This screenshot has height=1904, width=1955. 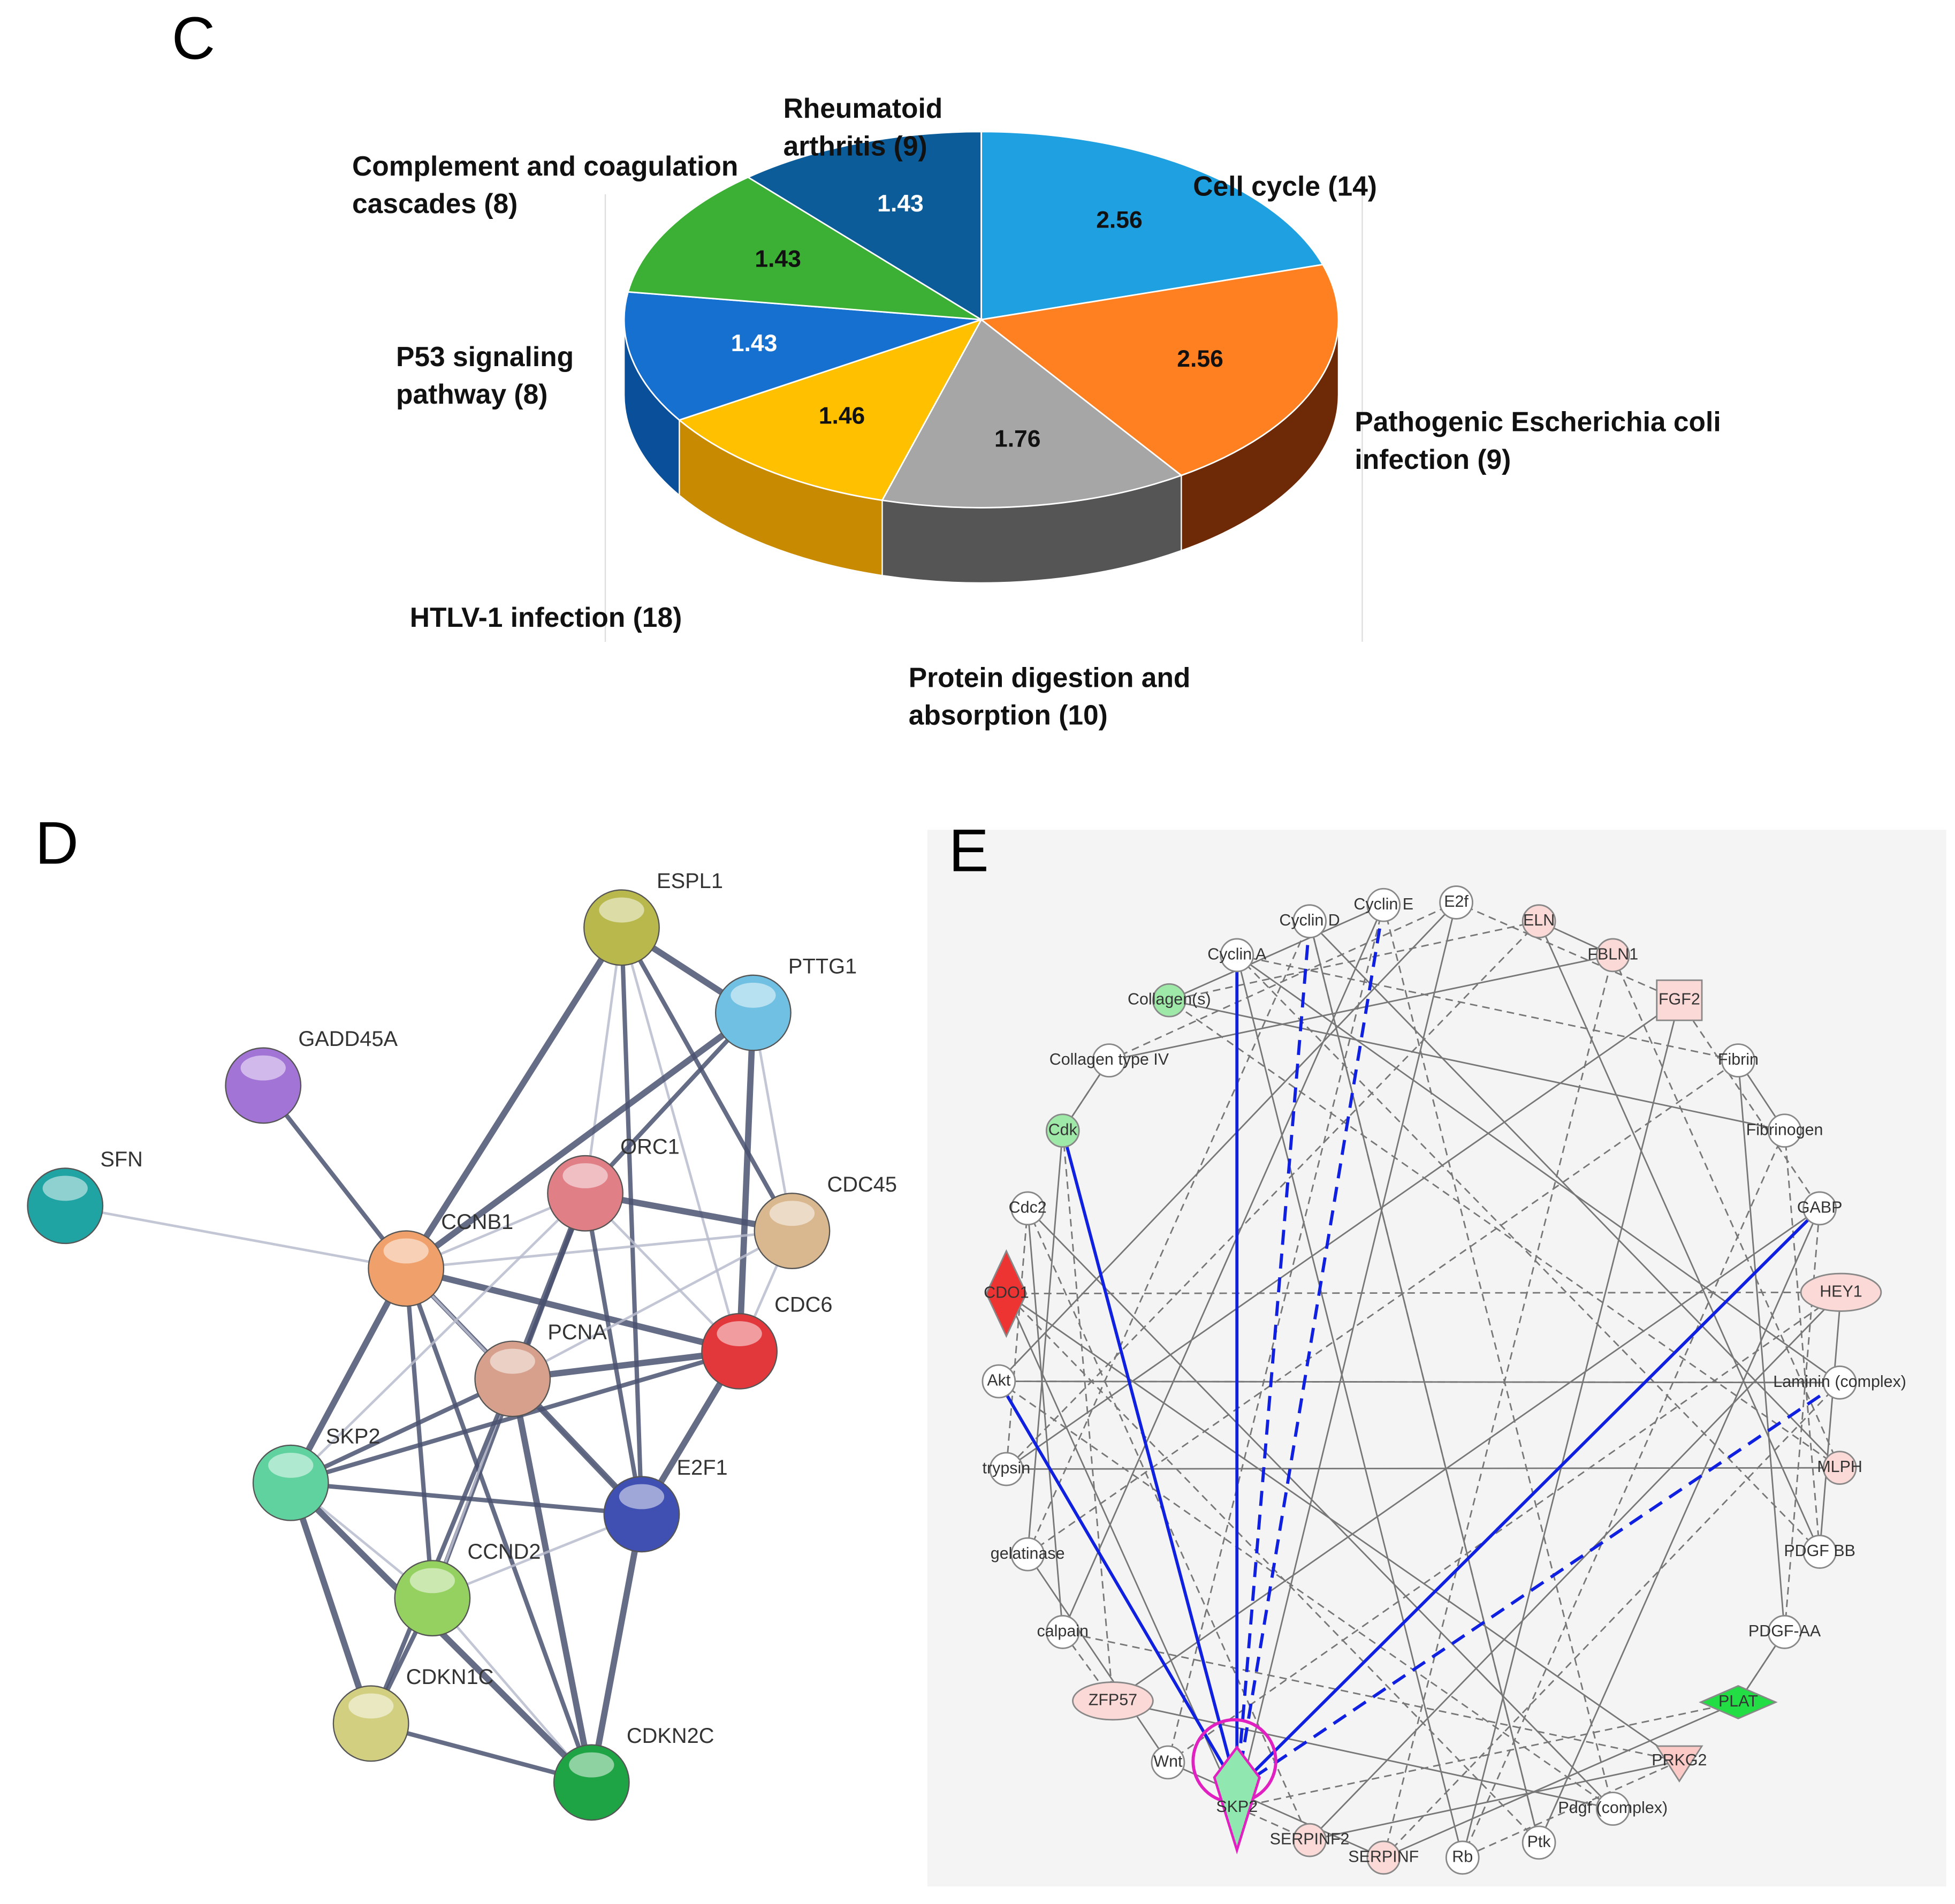 I want to click on node-label: Fibrinogen, so click(x=1784, y=1129).